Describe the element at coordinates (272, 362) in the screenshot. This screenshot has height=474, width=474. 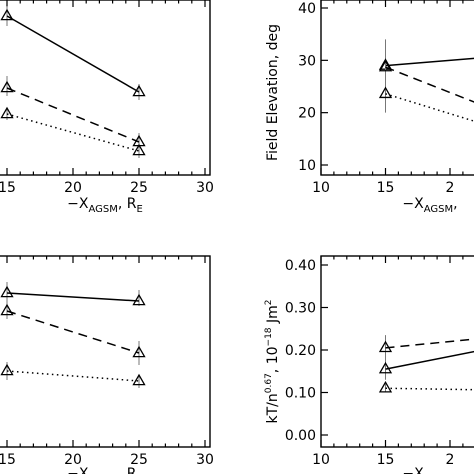
I see `y-axis-label: kT/n0.67, 10−18 Jm2` at that location.